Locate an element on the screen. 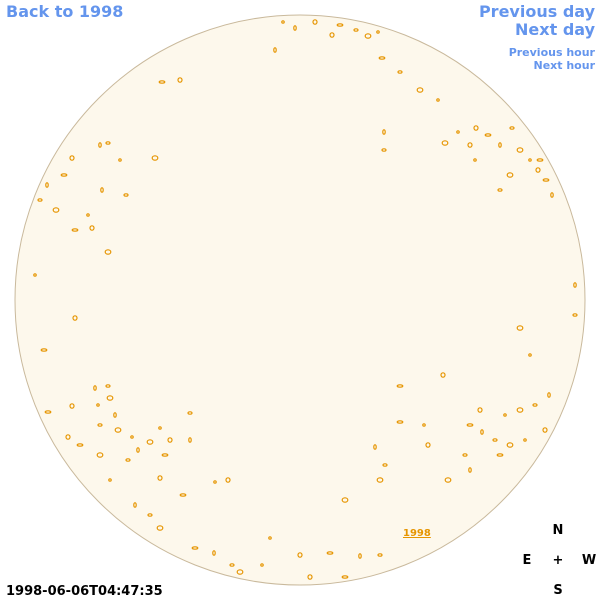  disk-label: 1998 is located at coordinates (417, 533).